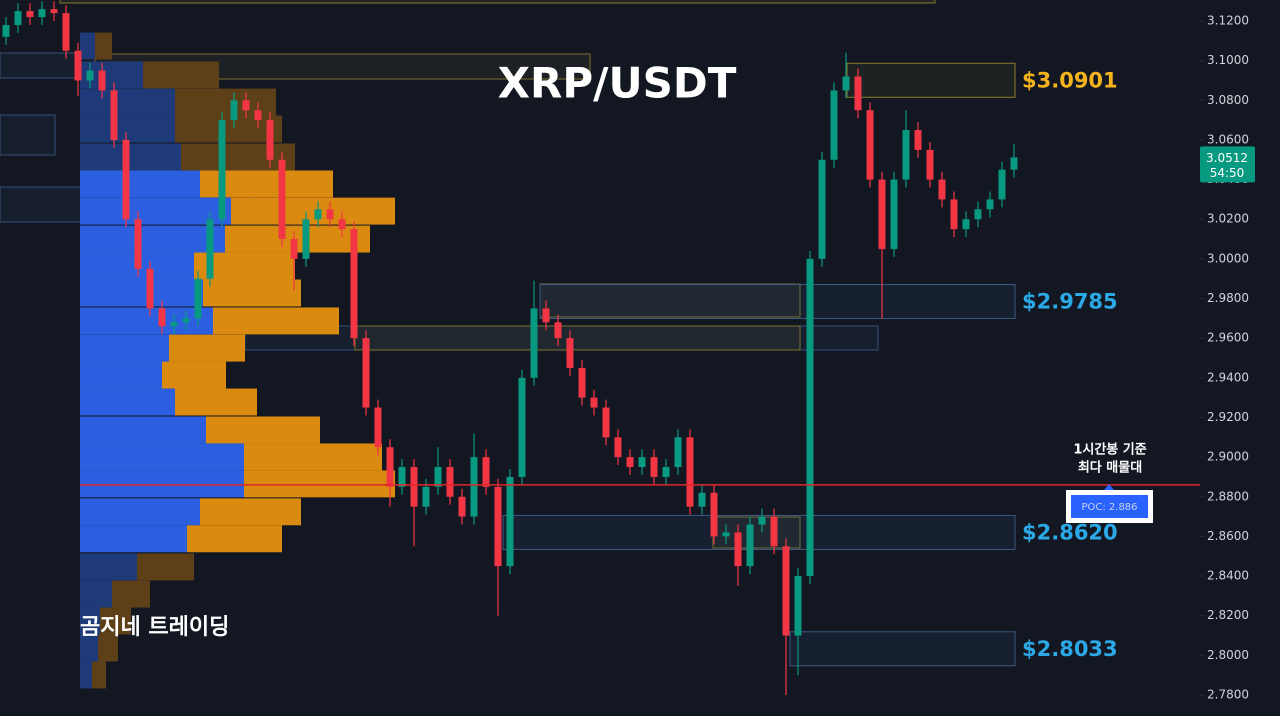 This screenshot has width=1280, height=716. What do you see at coordinates (1228, 655) in the screenshot?
I see `y-tick-label: 2.8000` at bounding box center [1228, 655].